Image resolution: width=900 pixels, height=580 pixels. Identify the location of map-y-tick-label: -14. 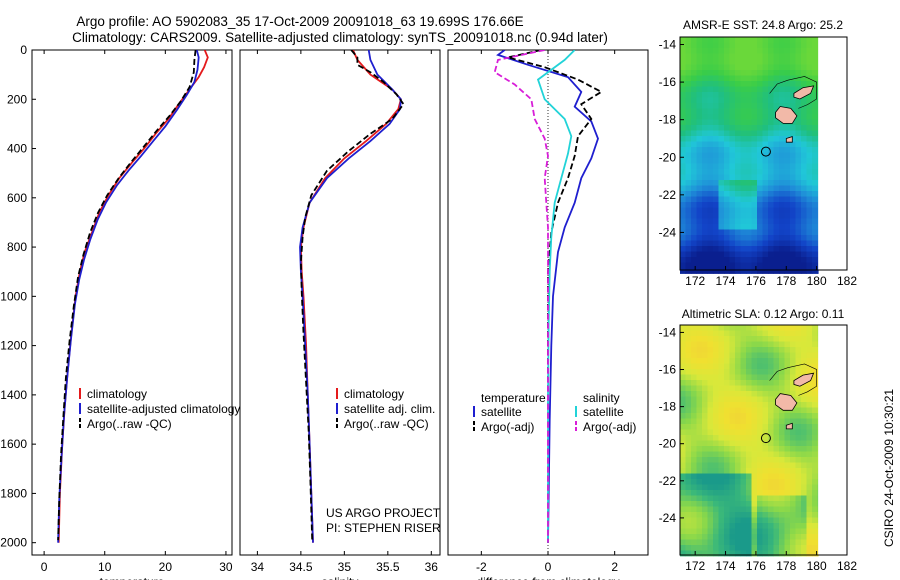
(668, 332).